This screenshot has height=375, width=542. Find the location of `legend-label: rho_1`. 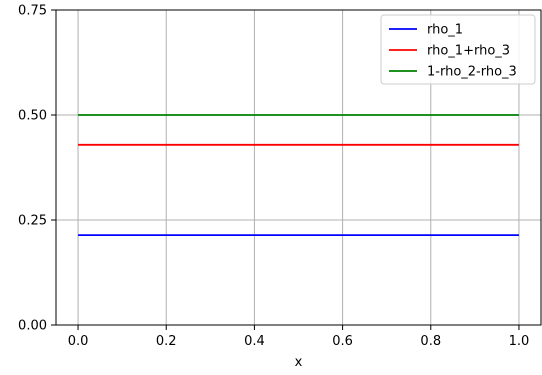

legend-label: rho_1 is located at coordinates (445, 30).